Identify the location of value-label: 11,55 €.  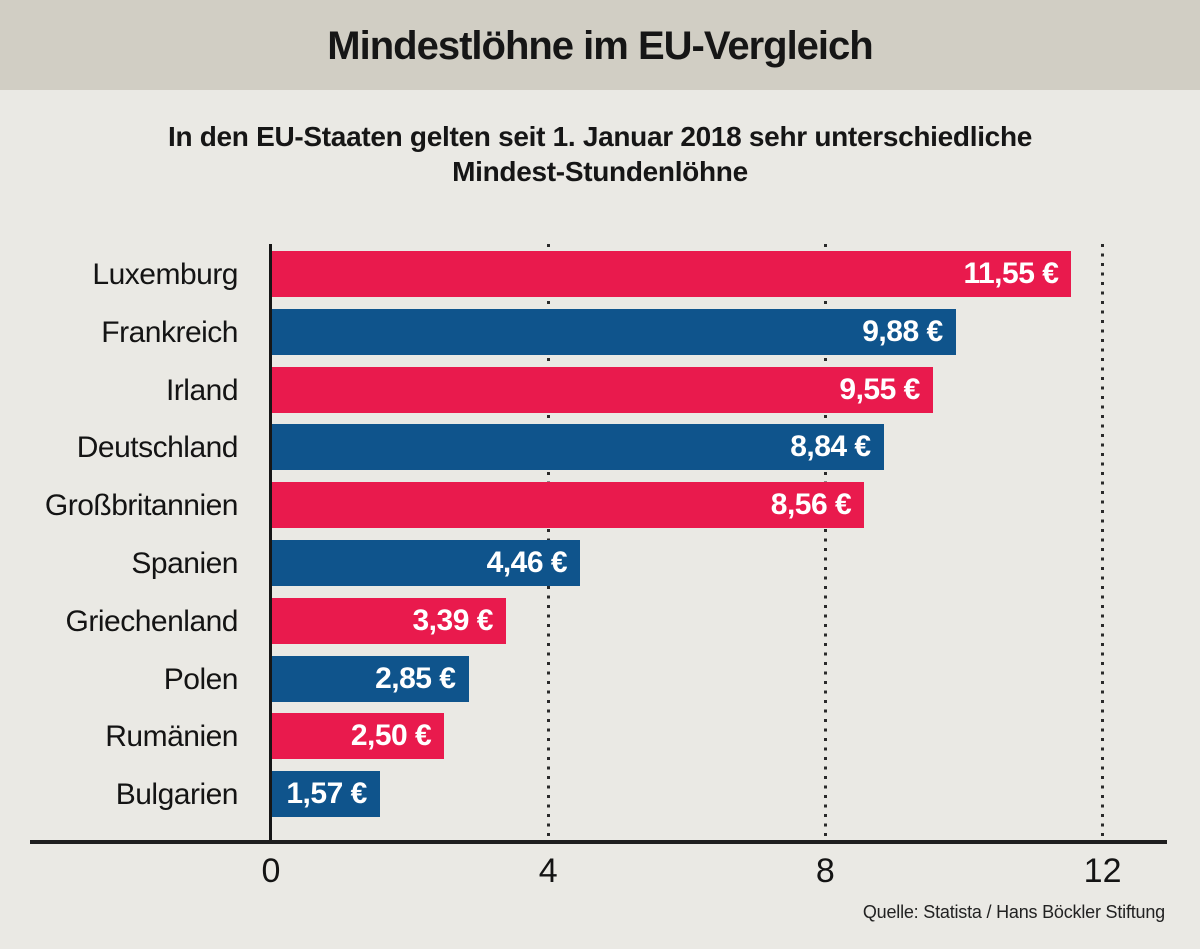
(1011, 273).